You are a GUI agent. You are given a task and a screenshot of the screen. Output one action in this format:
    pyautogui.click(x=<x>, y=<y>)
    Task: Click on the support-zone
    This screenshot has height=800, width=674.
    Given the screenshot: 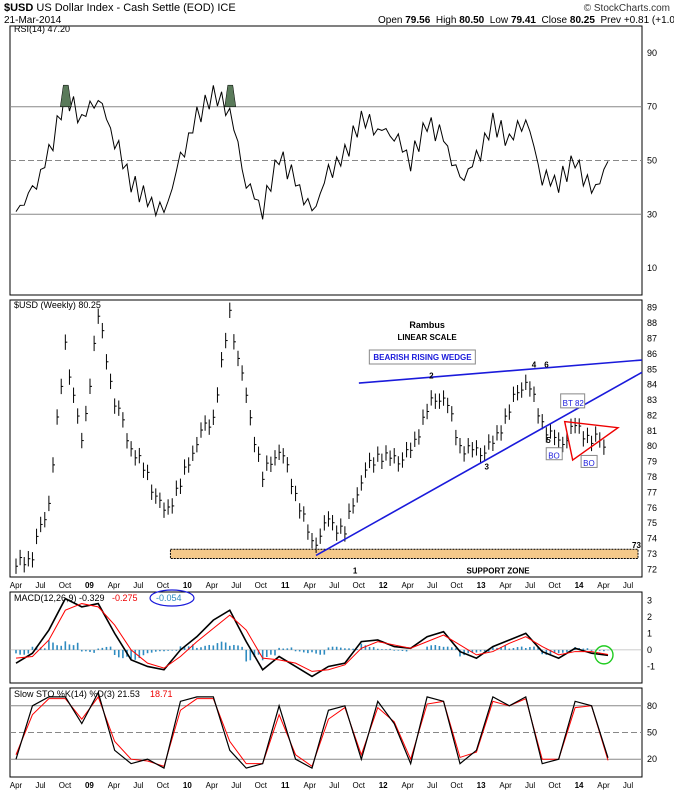 What is the action you would take?
    pyautogui.click(x=404, y=554)
    